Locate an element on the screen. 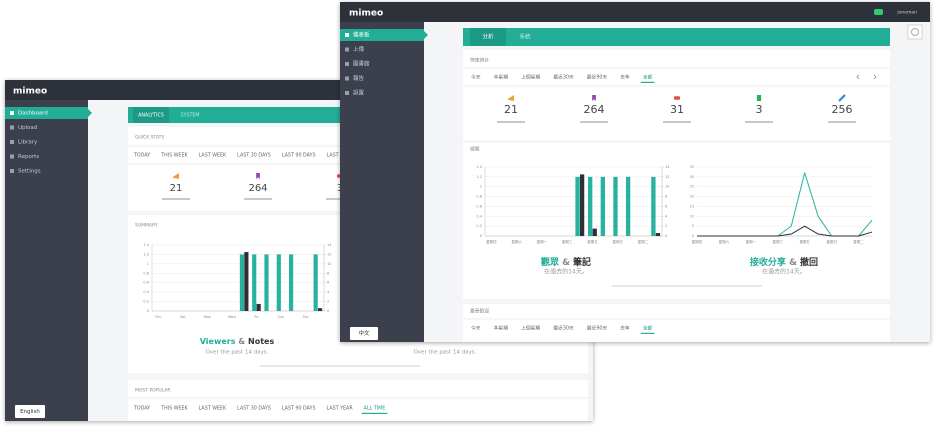 The width and height of the screenshot is (934, 427). nav-item: Reports is located at coordinates (28, 157).